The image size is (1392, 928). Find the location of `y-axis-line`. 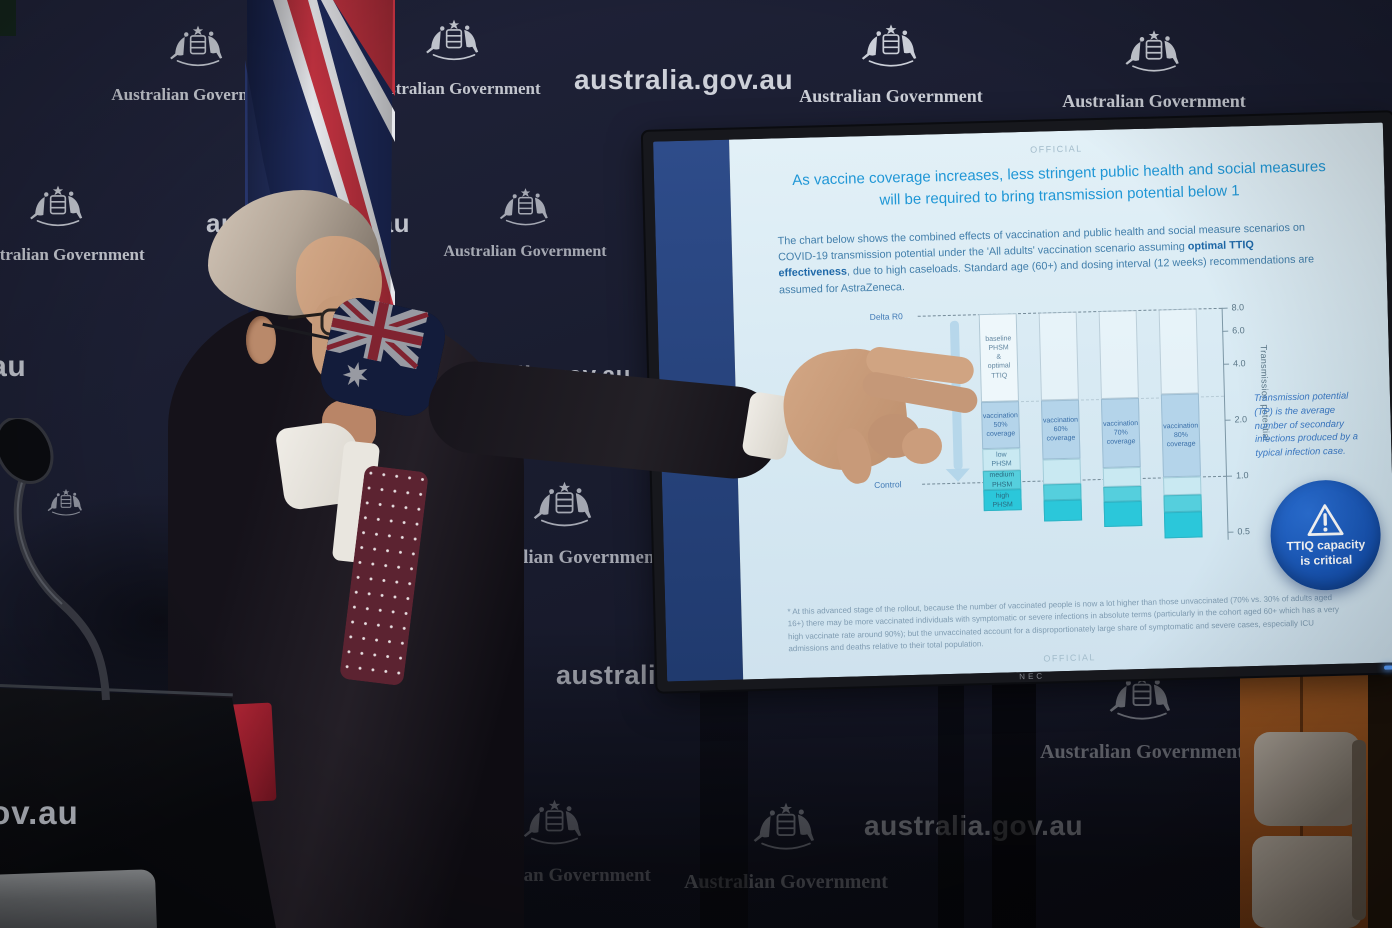

y-axis-line is located at coordinates (1225, 424).